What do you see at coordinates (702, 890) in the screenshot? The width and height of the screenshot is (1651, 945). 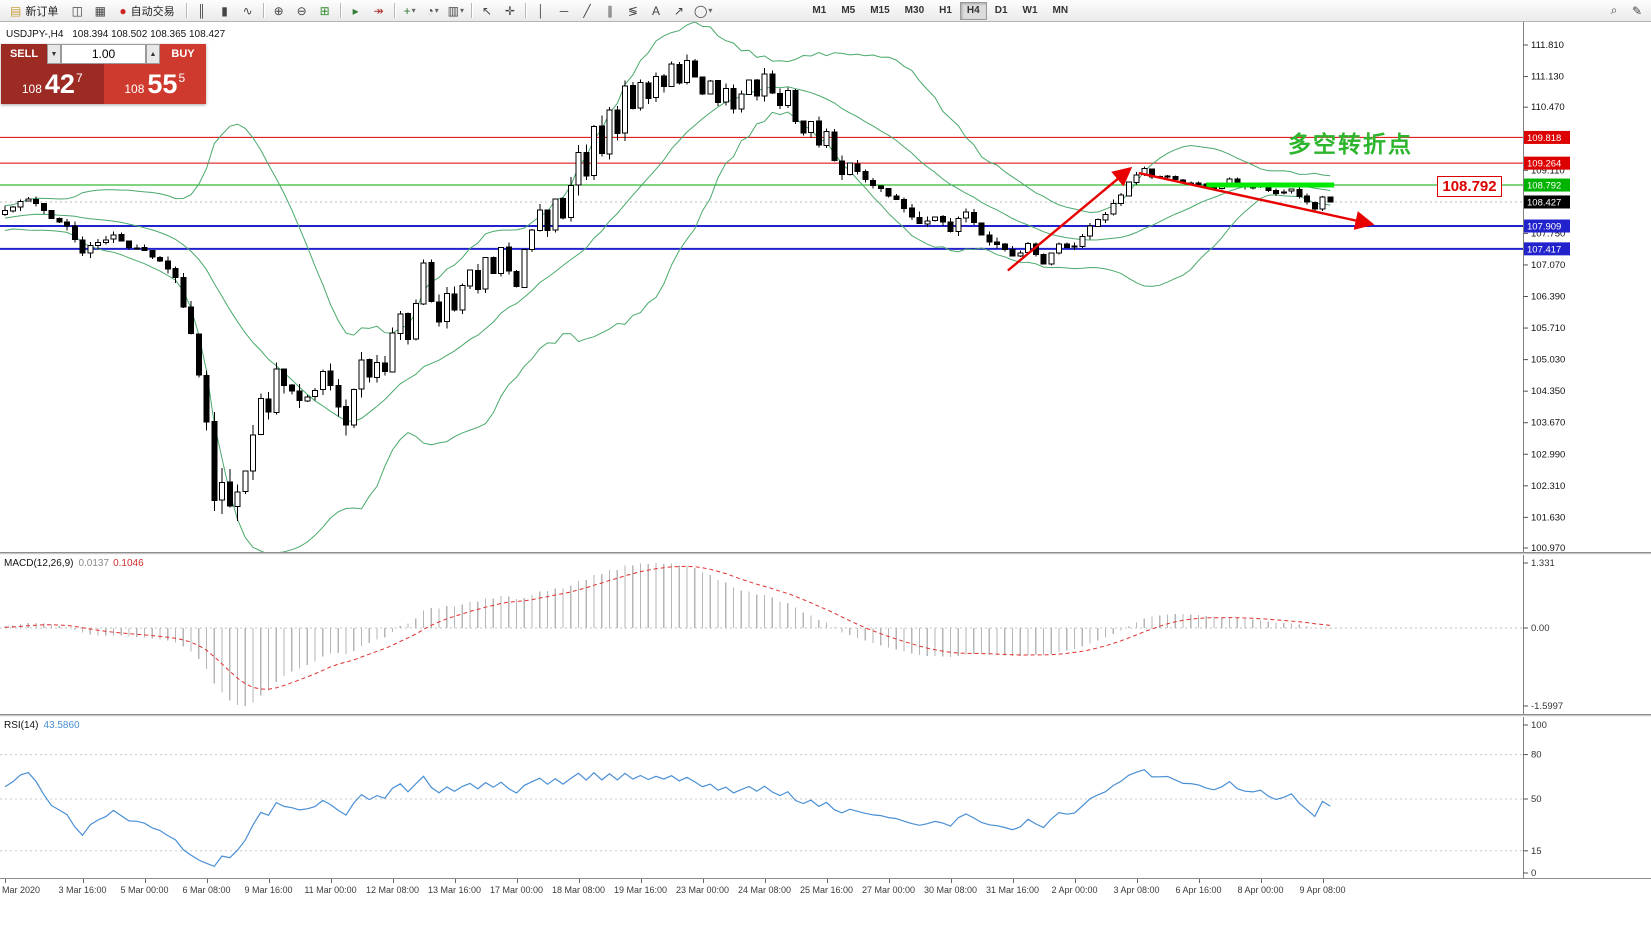 I see `time-axis-label: 23 Mar 00:00` at bounding box center [702, 890].